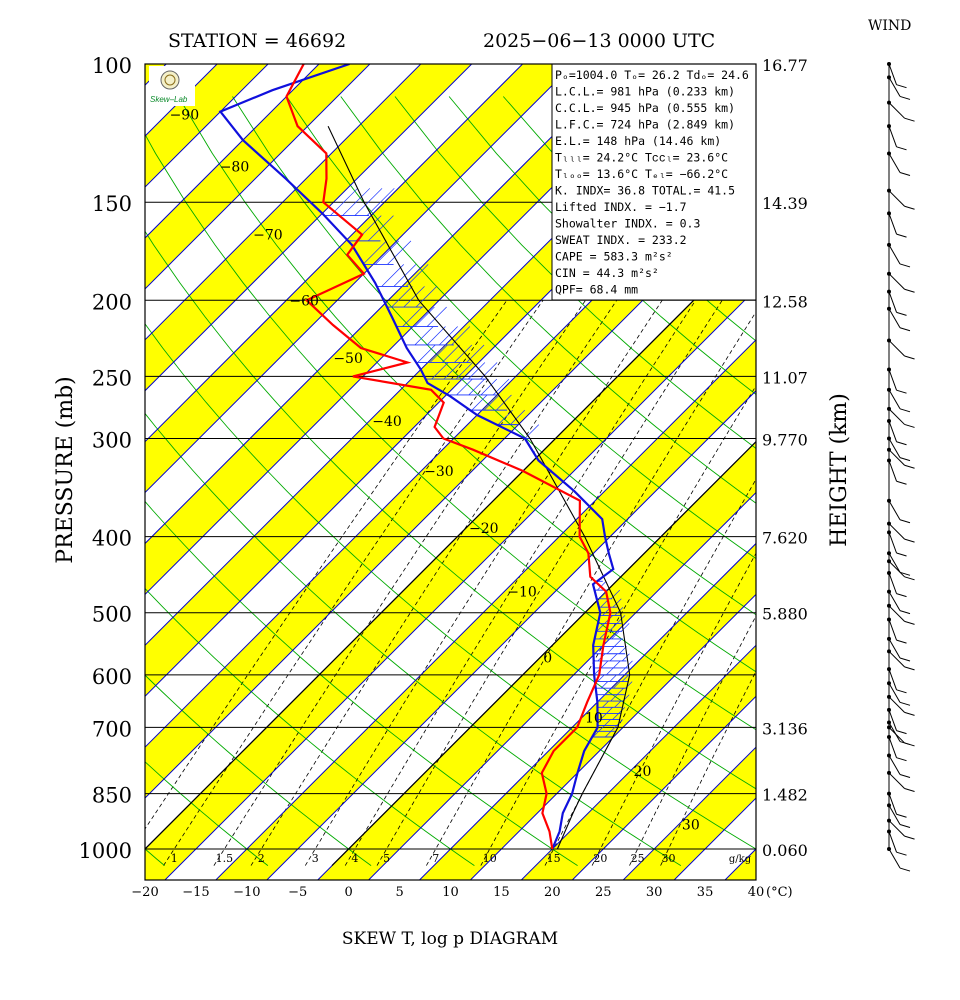 This screenshot has width=960, height=1000. What do you see at coordinates (645, 108) in the screenshot?
I see `index-ccl: C.C.L.= 945 hPa (0.555 km)` at bounding box center [645, 108].